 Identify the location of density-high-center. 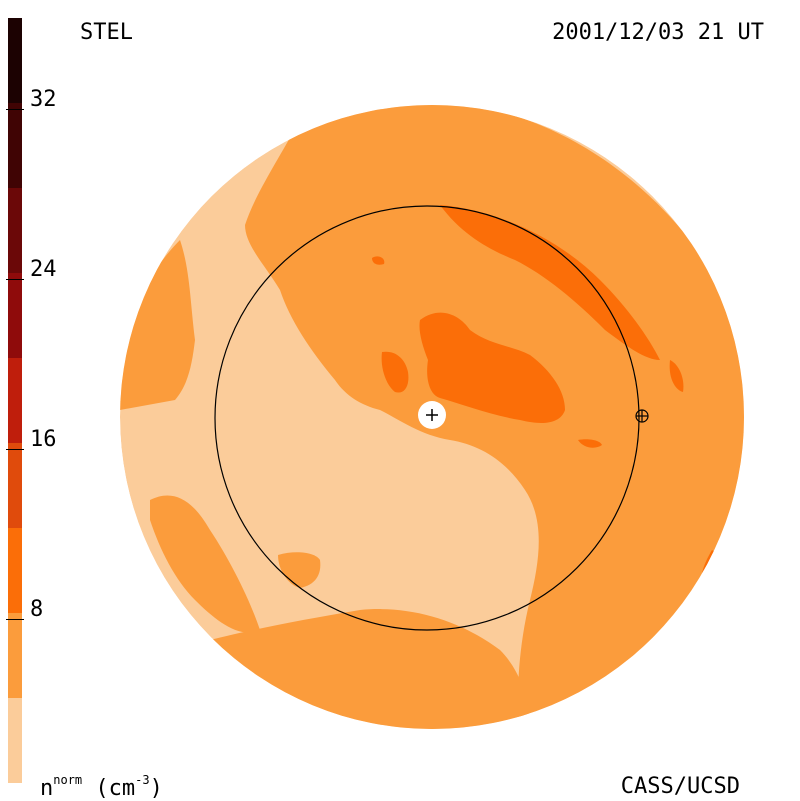
(492, 367).